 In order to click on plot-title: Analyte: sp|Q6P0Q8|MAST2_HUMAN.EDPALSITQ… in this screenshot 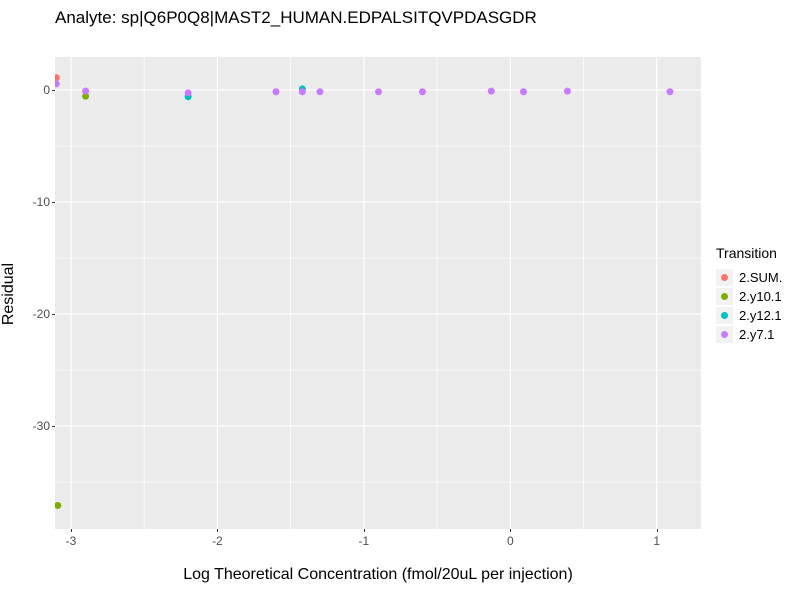, I will do `click(296, 17)`.